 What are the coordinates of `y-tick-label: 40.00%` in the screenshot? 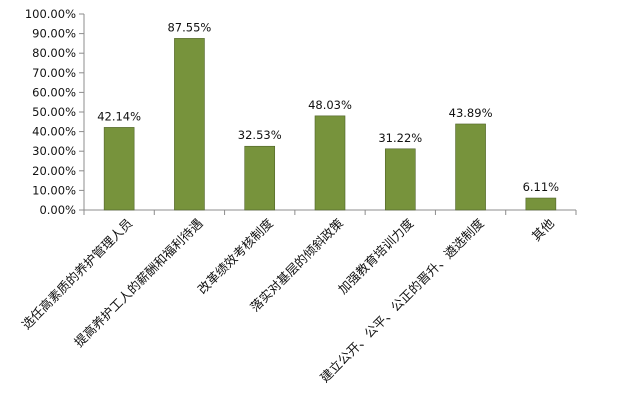 It's located at (54, 132).